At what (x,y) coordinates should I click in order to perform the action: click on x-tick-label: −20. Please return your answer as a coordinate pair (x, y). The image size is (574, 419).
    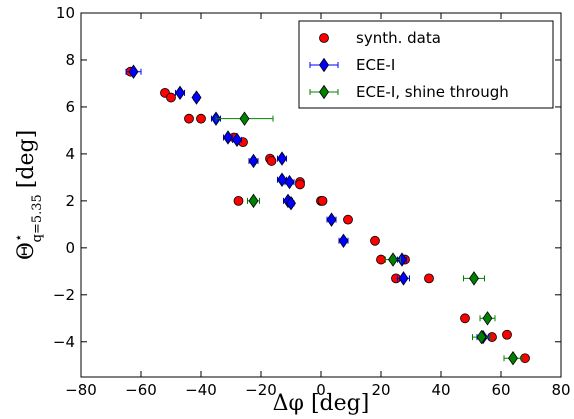
    Looking at the image, I should click on (261, 390).